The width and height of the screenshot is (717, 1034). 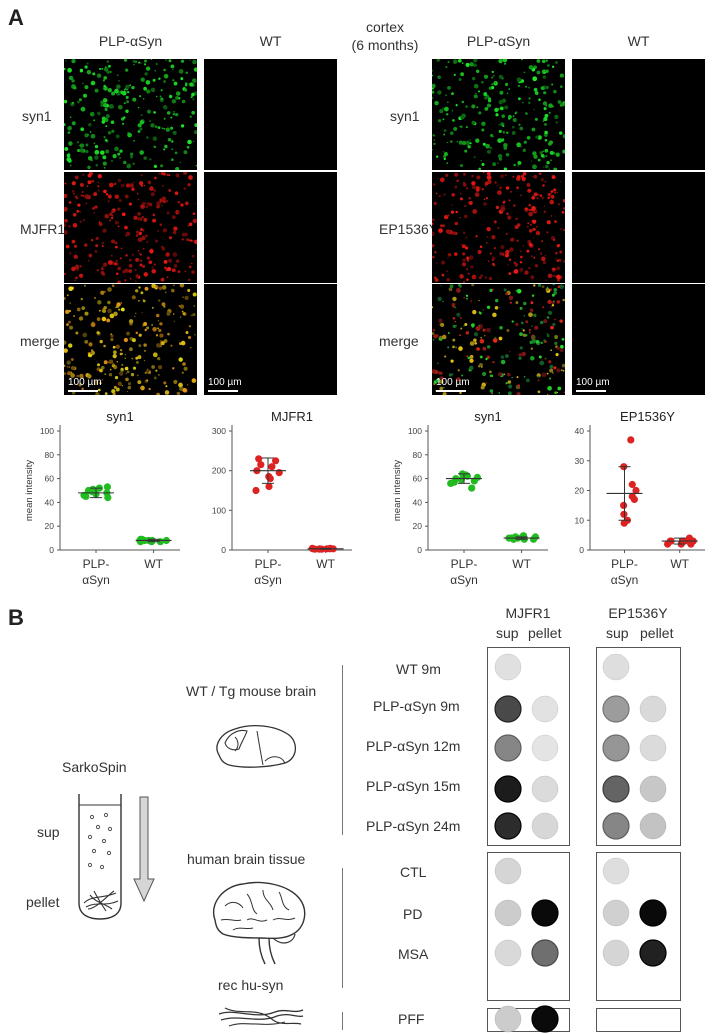 I want to click on row-label-syn1-left: syn1, so click(x=37, y=116).